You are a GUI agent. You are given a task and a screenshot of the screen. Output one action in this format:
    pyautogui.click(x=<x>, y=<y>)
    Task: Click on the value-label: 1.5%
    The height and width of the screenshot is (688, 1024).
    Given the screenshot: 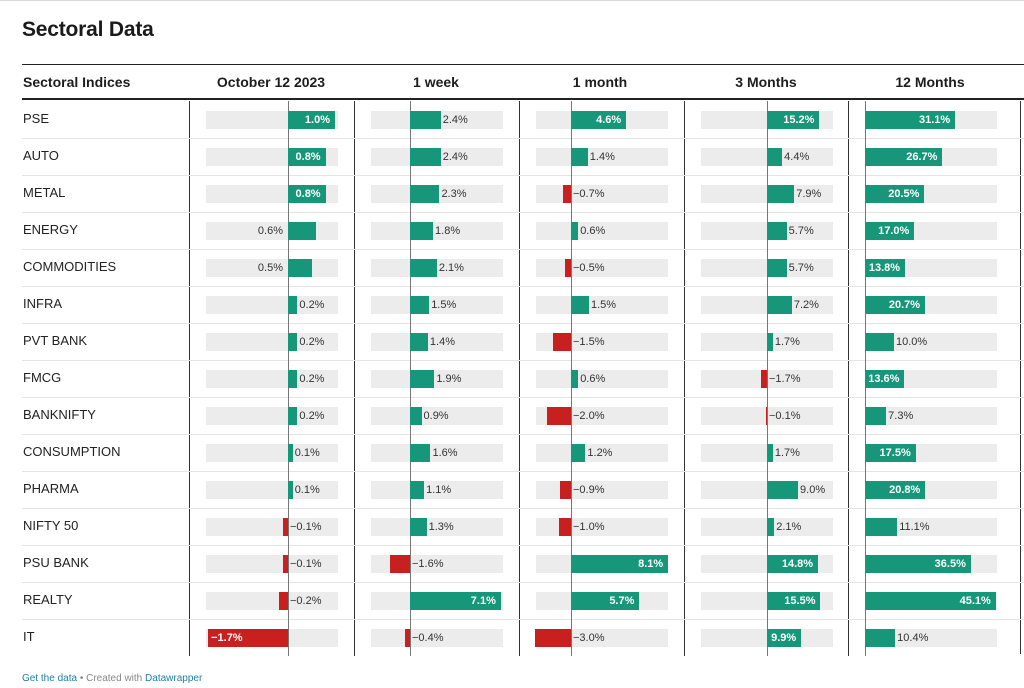 What is the action you would take?
    pyautogui.click(x=604, y=304)
    